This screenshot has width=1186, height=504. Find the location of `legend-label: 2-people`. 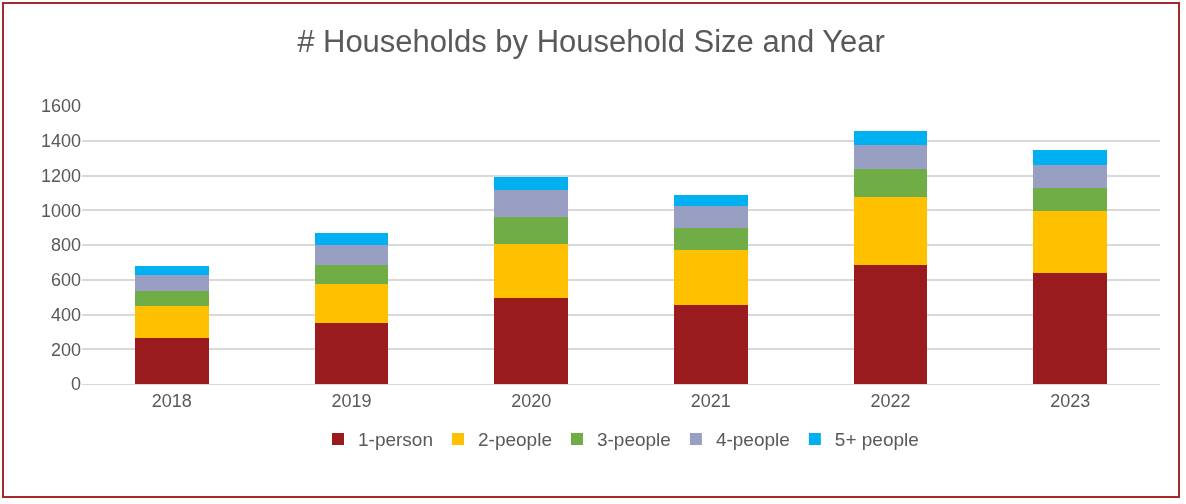

legend-label: 2-people is located at coordinates (515, 440).